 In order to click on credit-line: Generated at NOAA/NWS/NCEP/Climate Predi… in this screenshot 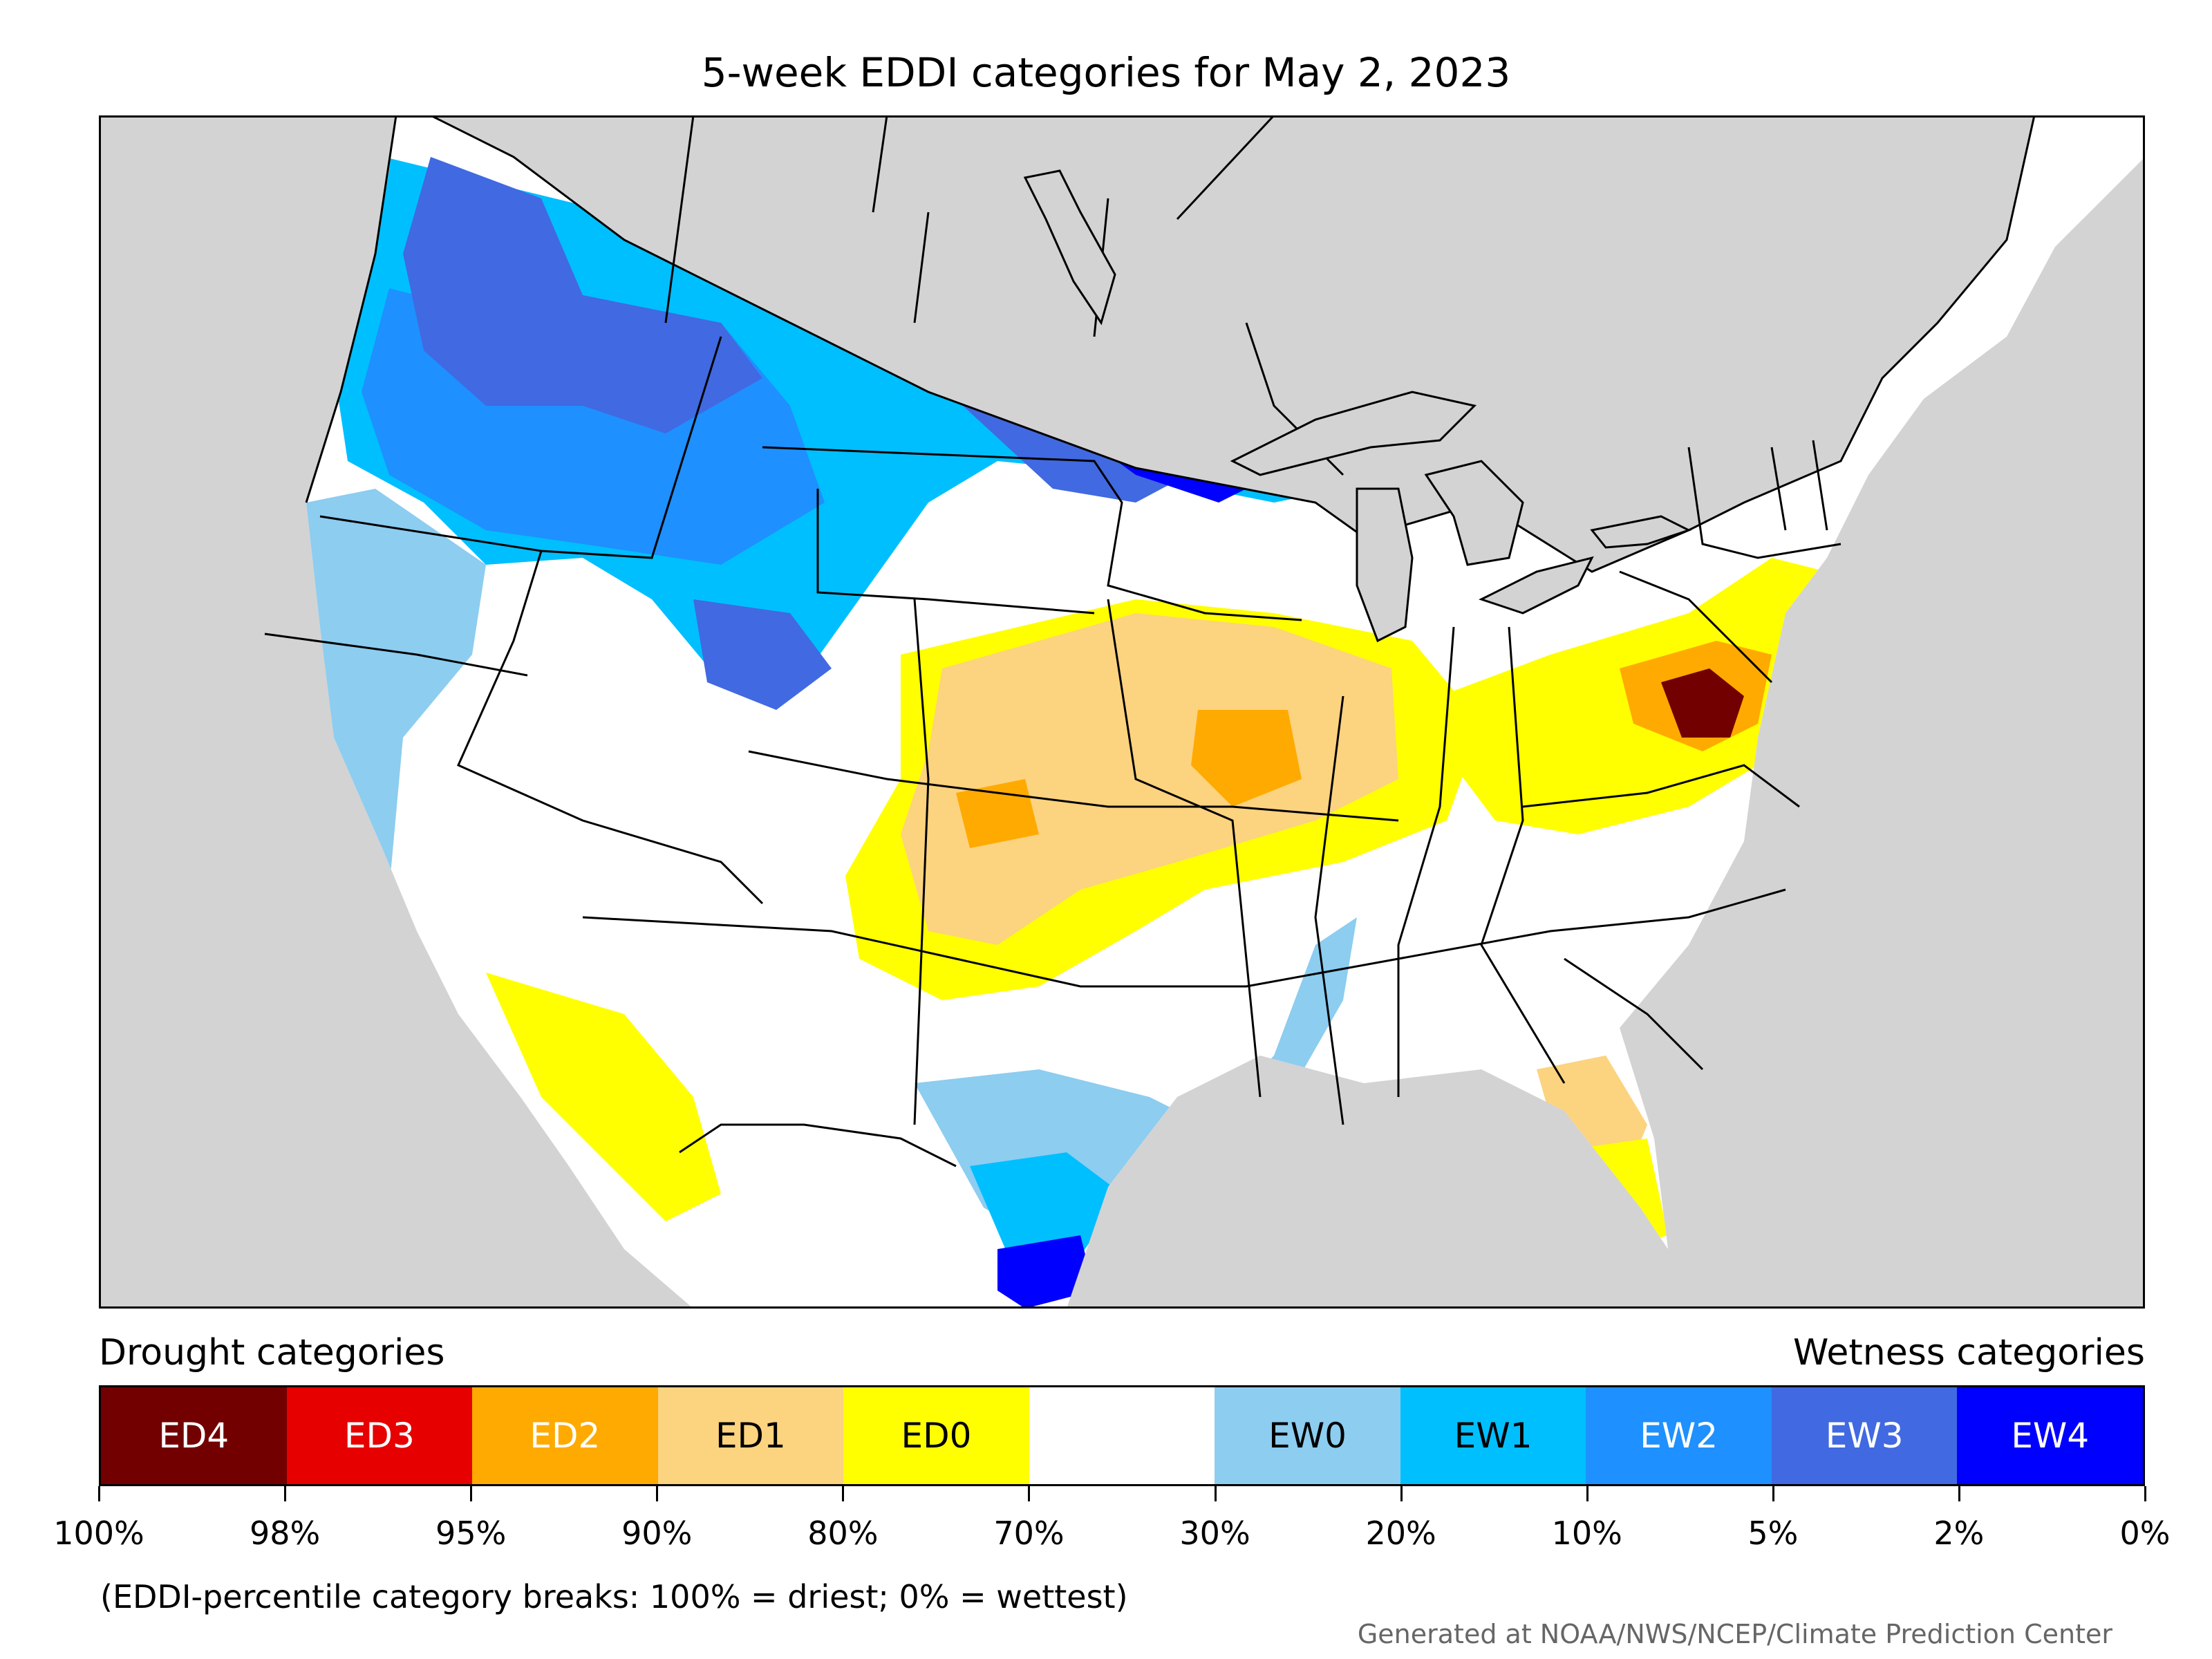, I will do `click(1734, 1634)`.